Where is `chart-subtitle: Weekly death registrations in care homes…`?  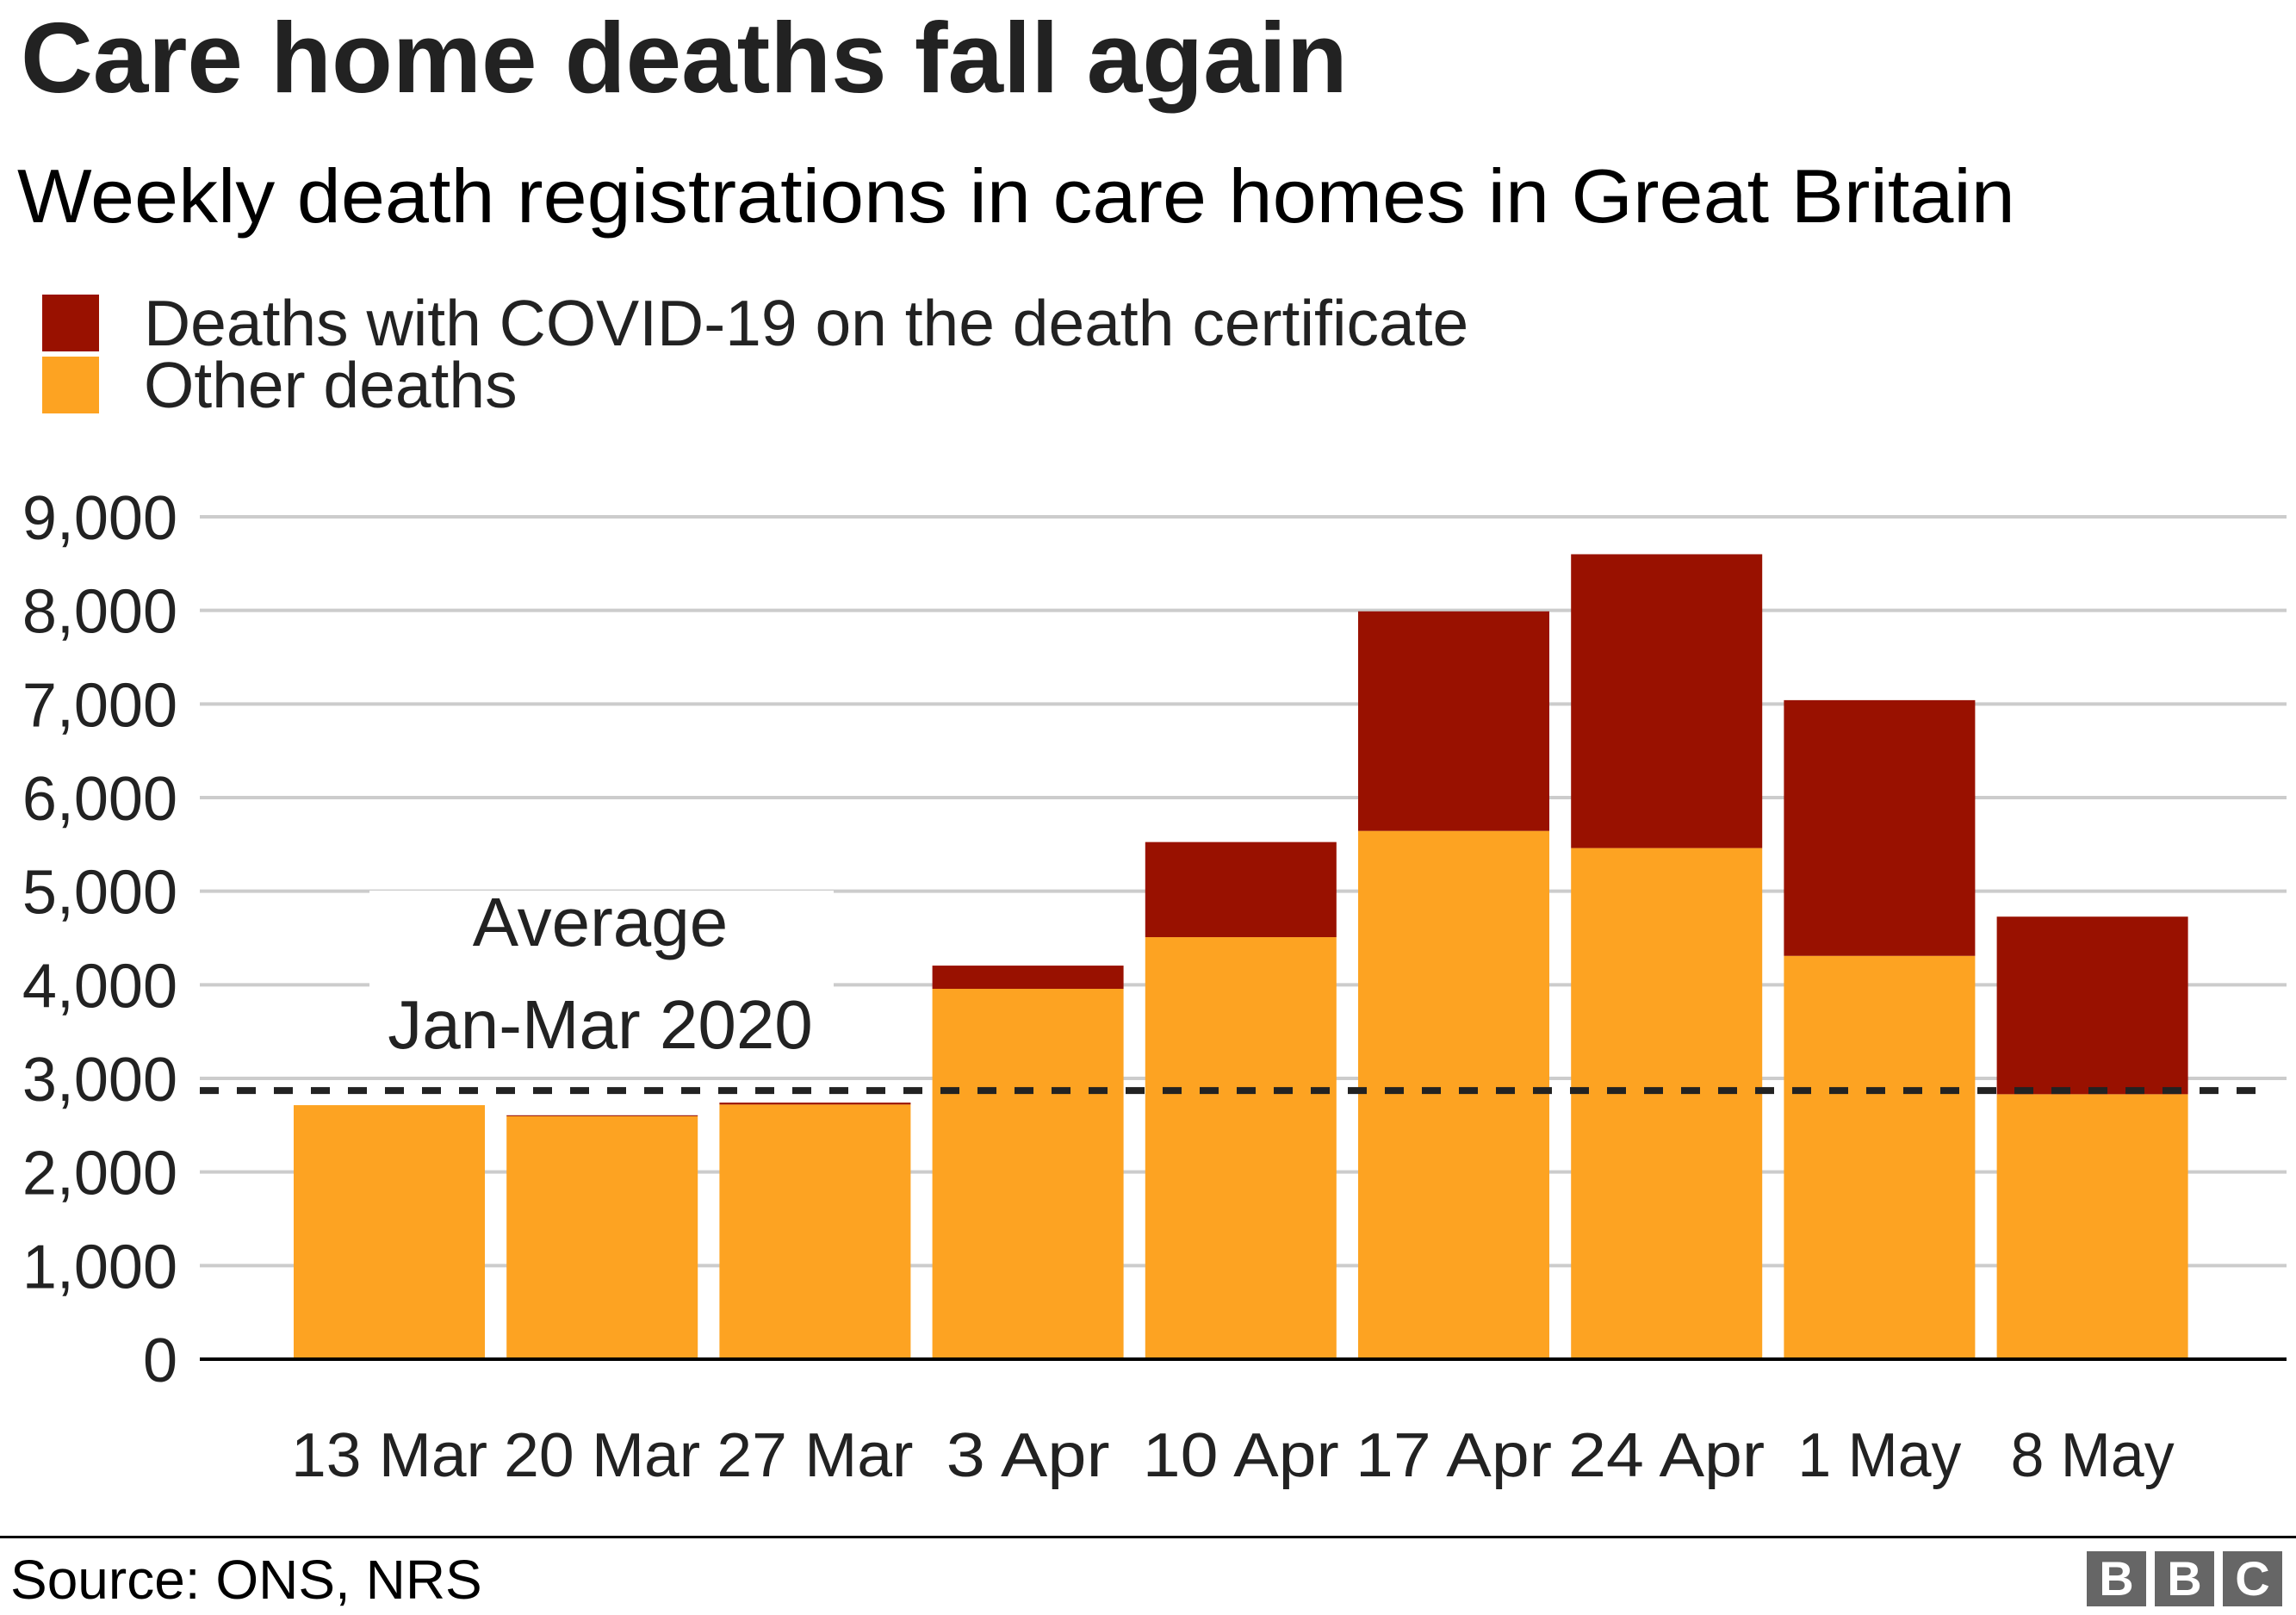 chart-subtitle: Weekly death registrations in care homes… is located at coordinates (1016, 196).